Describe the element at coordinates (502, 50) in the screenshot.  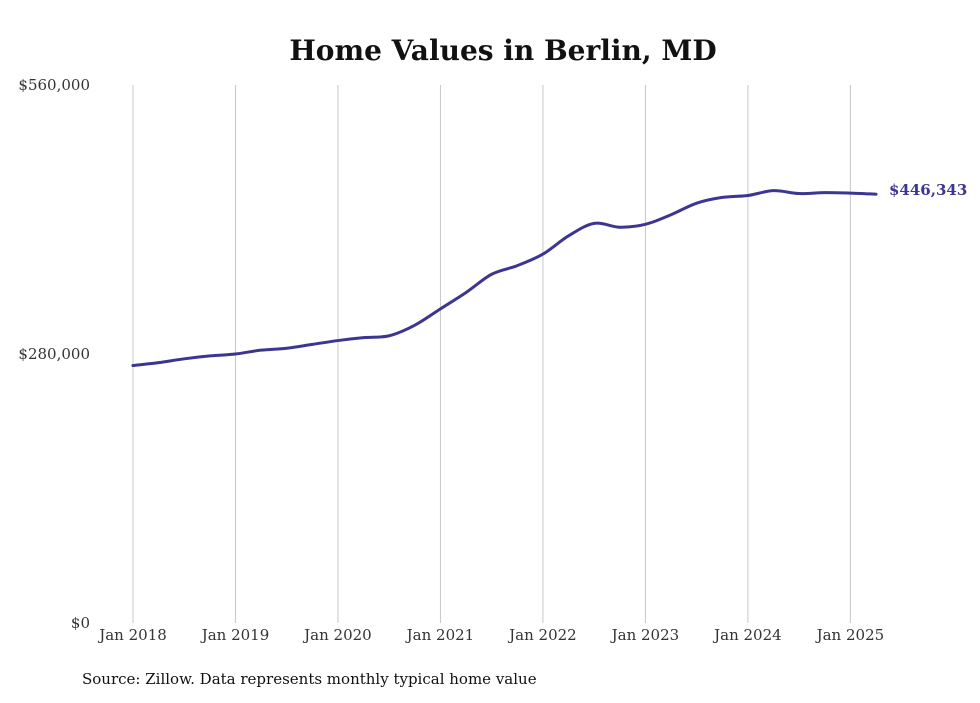
I see `chart-title: Home Values in Berlin, MD` at that location.